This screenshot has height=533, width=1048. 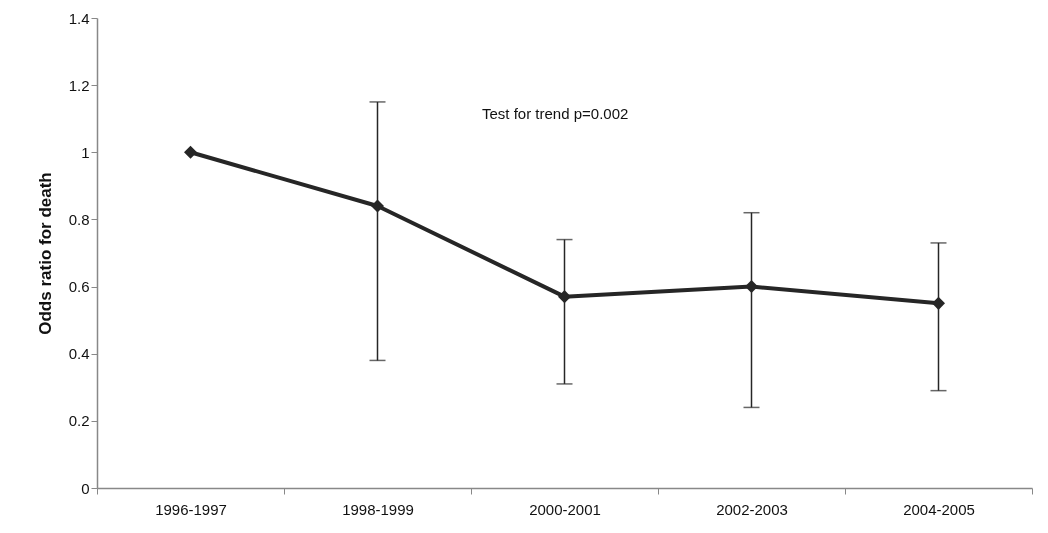 What do you see at coordinates (79, 421) in the screenshot?
I see `y-tick-label: 0.2` at bounding box center [79, 421].